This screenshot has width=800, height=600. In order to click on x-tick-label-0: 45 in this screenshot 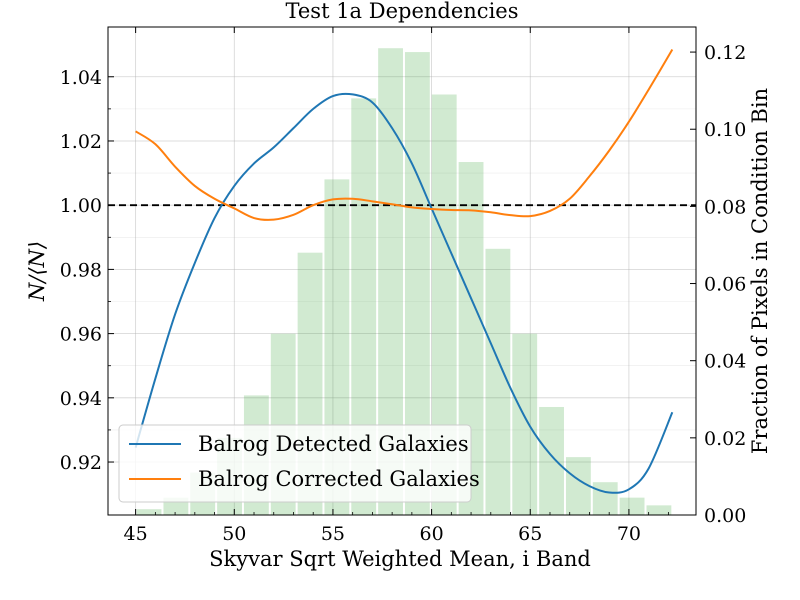, I will do `click(136, 534)`.